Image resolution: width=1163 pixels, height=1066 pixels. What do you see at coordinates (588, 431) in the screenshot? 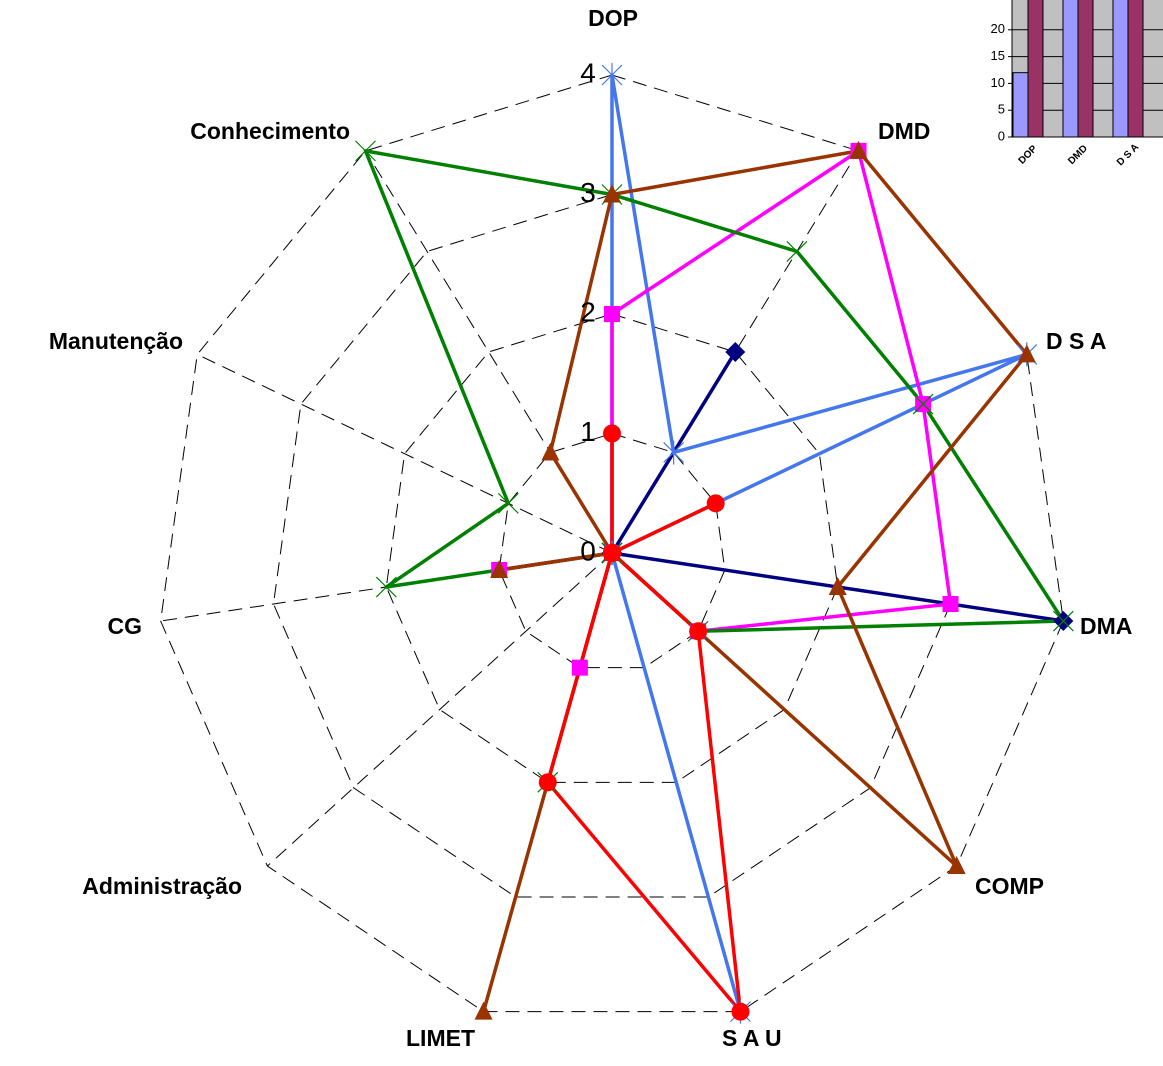
I see `radial-tick-label: 1` at bounding box center [588, 431].